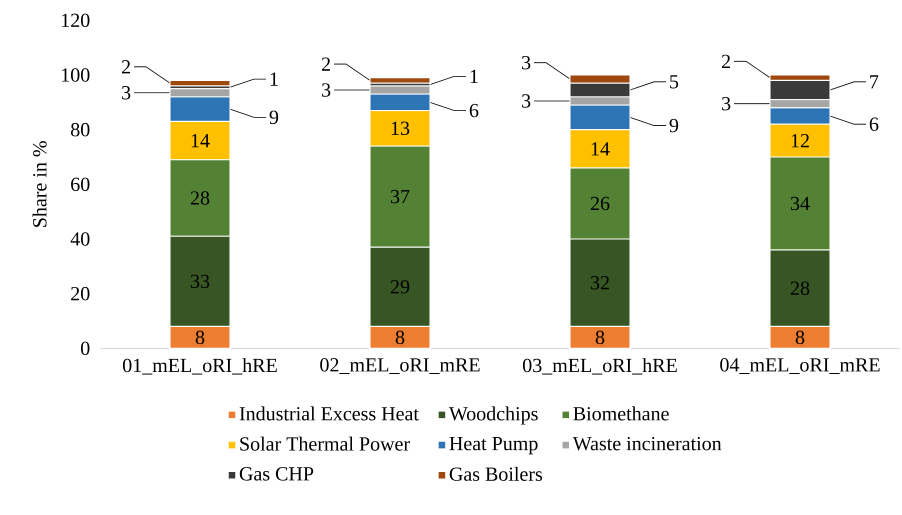 This screenshot has width=902, height=515. Describe the element at coordinates (600, 203) in the screenshot. I see `data-label: 26` at that location.